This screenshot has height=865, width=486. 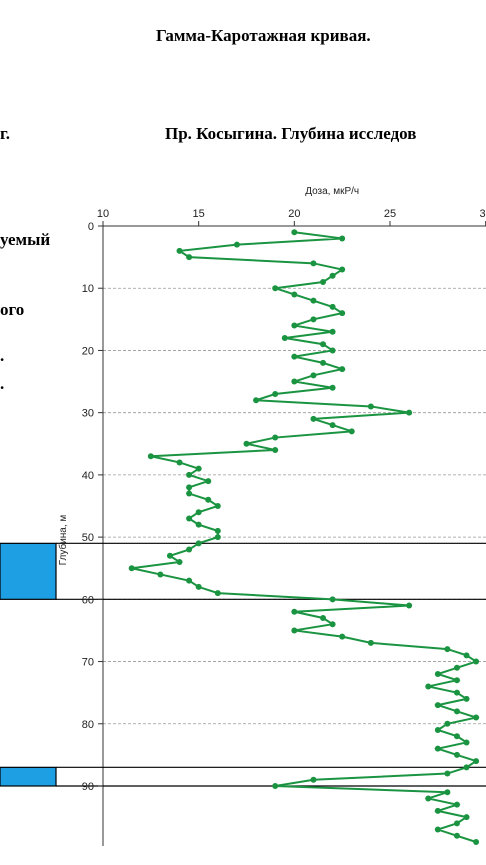 What do you see at coordinates (88, 600) in the screenshot?
I see `y-tick-label: 60` at bounding box center [88, 600].